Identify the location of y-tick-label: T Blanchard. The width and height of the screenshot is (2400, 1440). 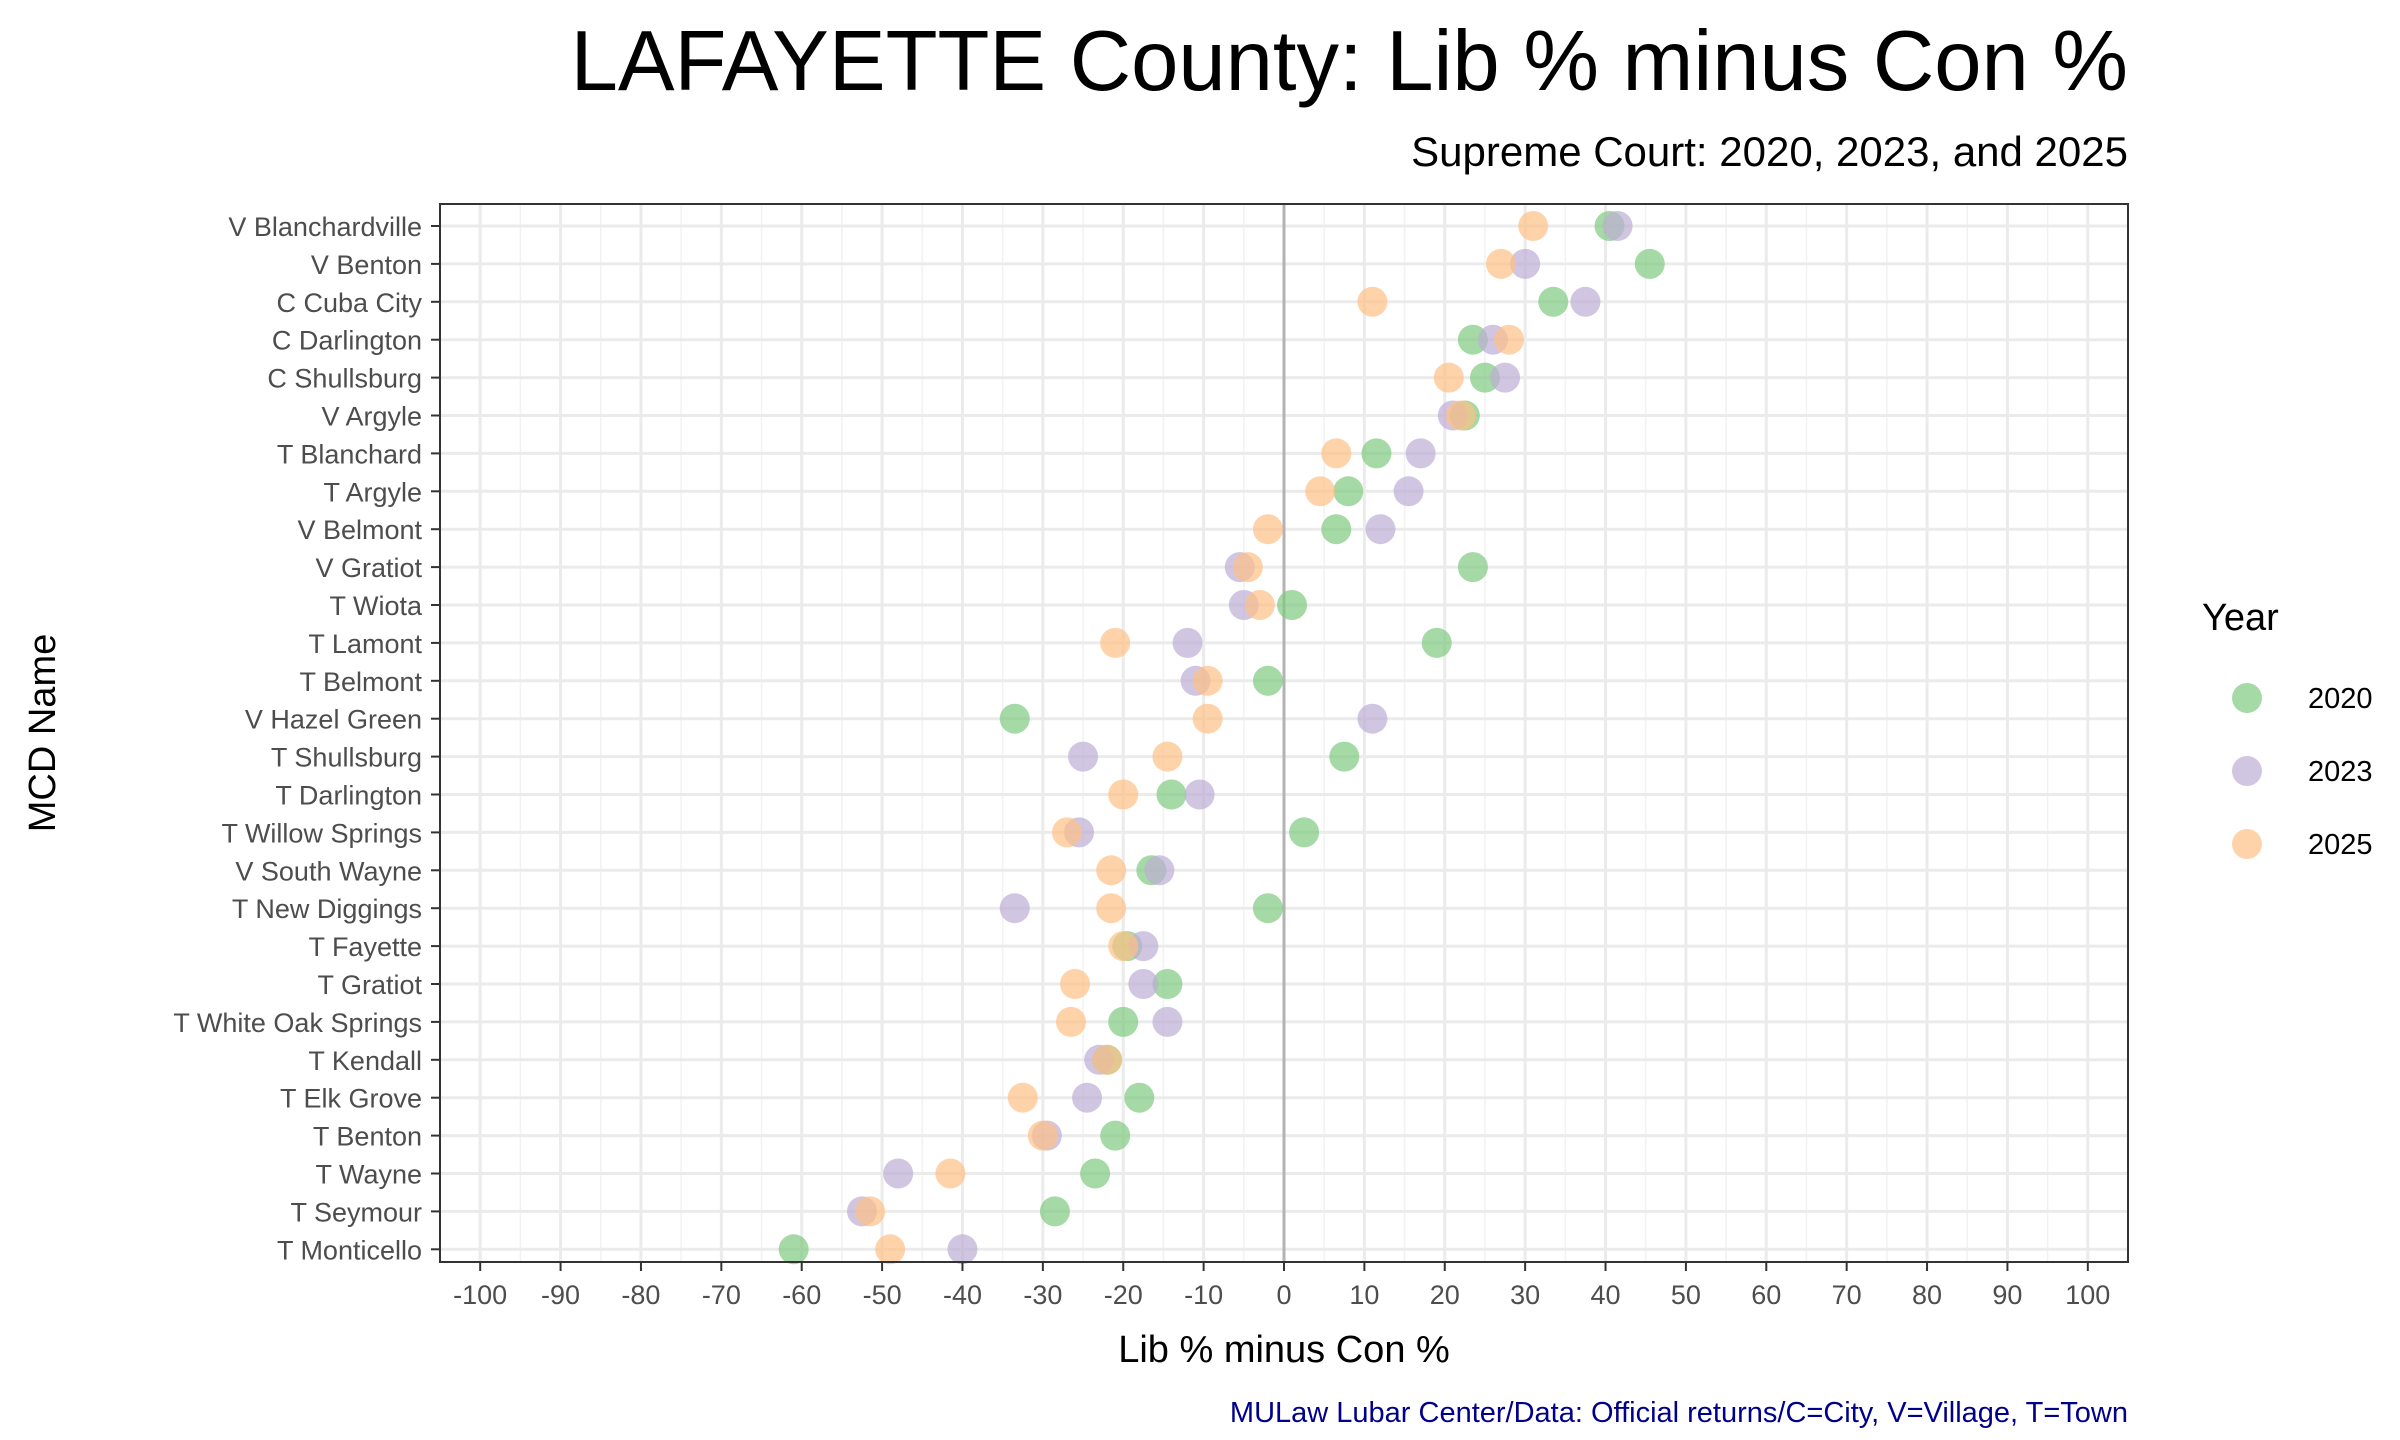
(349, 454).